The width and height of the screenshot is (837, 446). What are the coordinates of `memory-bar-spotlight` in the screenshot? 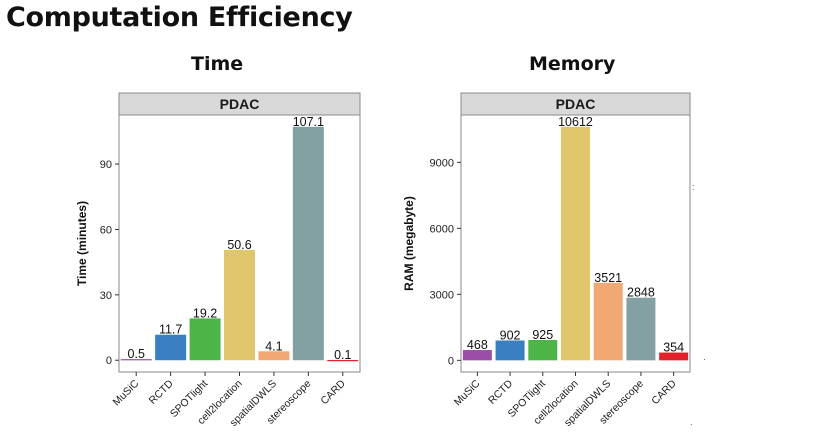 It's located at (543, 350).